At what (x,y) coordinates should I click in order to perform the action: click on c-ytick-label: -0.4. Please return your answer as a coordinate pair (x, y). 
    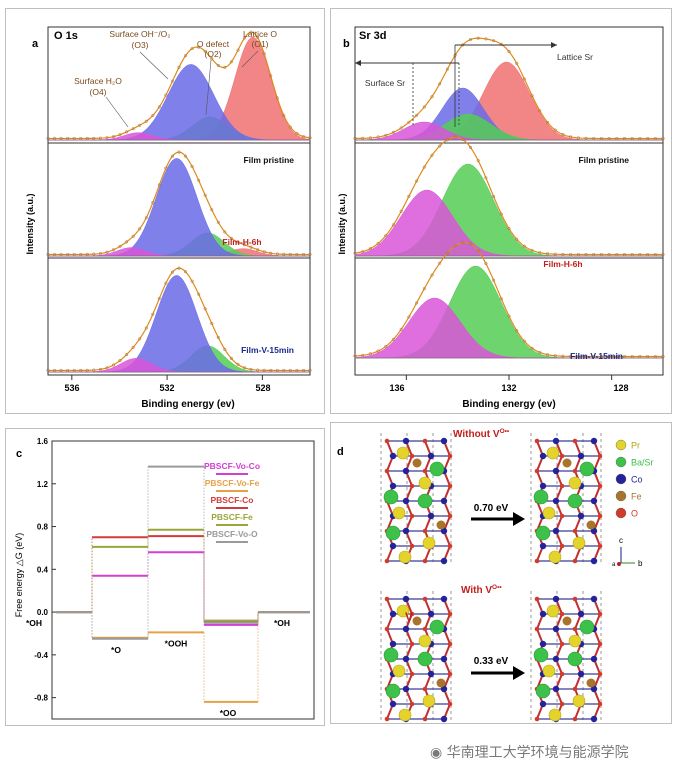
    Looking at the image, I should click on (41, 655).